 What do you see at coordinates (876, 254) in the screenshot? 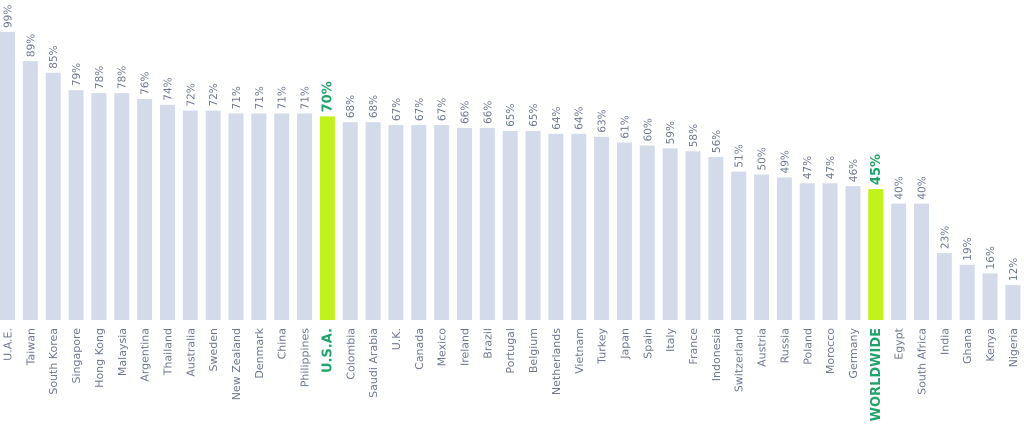
I see `bar-worldwide` at bounding box center [876, 254].